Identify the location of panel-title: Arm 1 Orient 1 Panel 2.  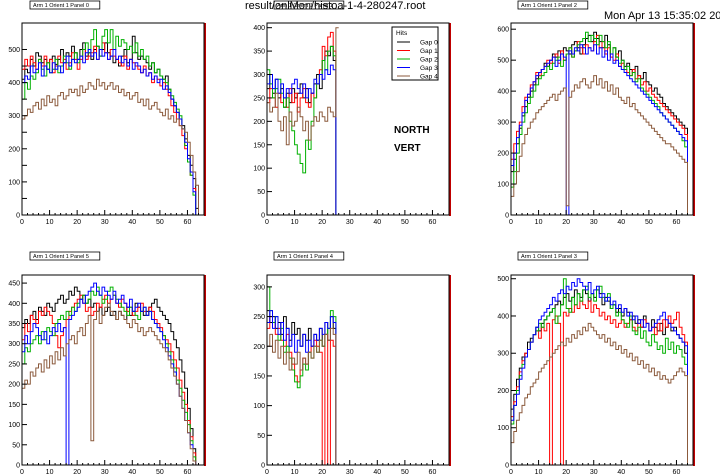
(549, 6).